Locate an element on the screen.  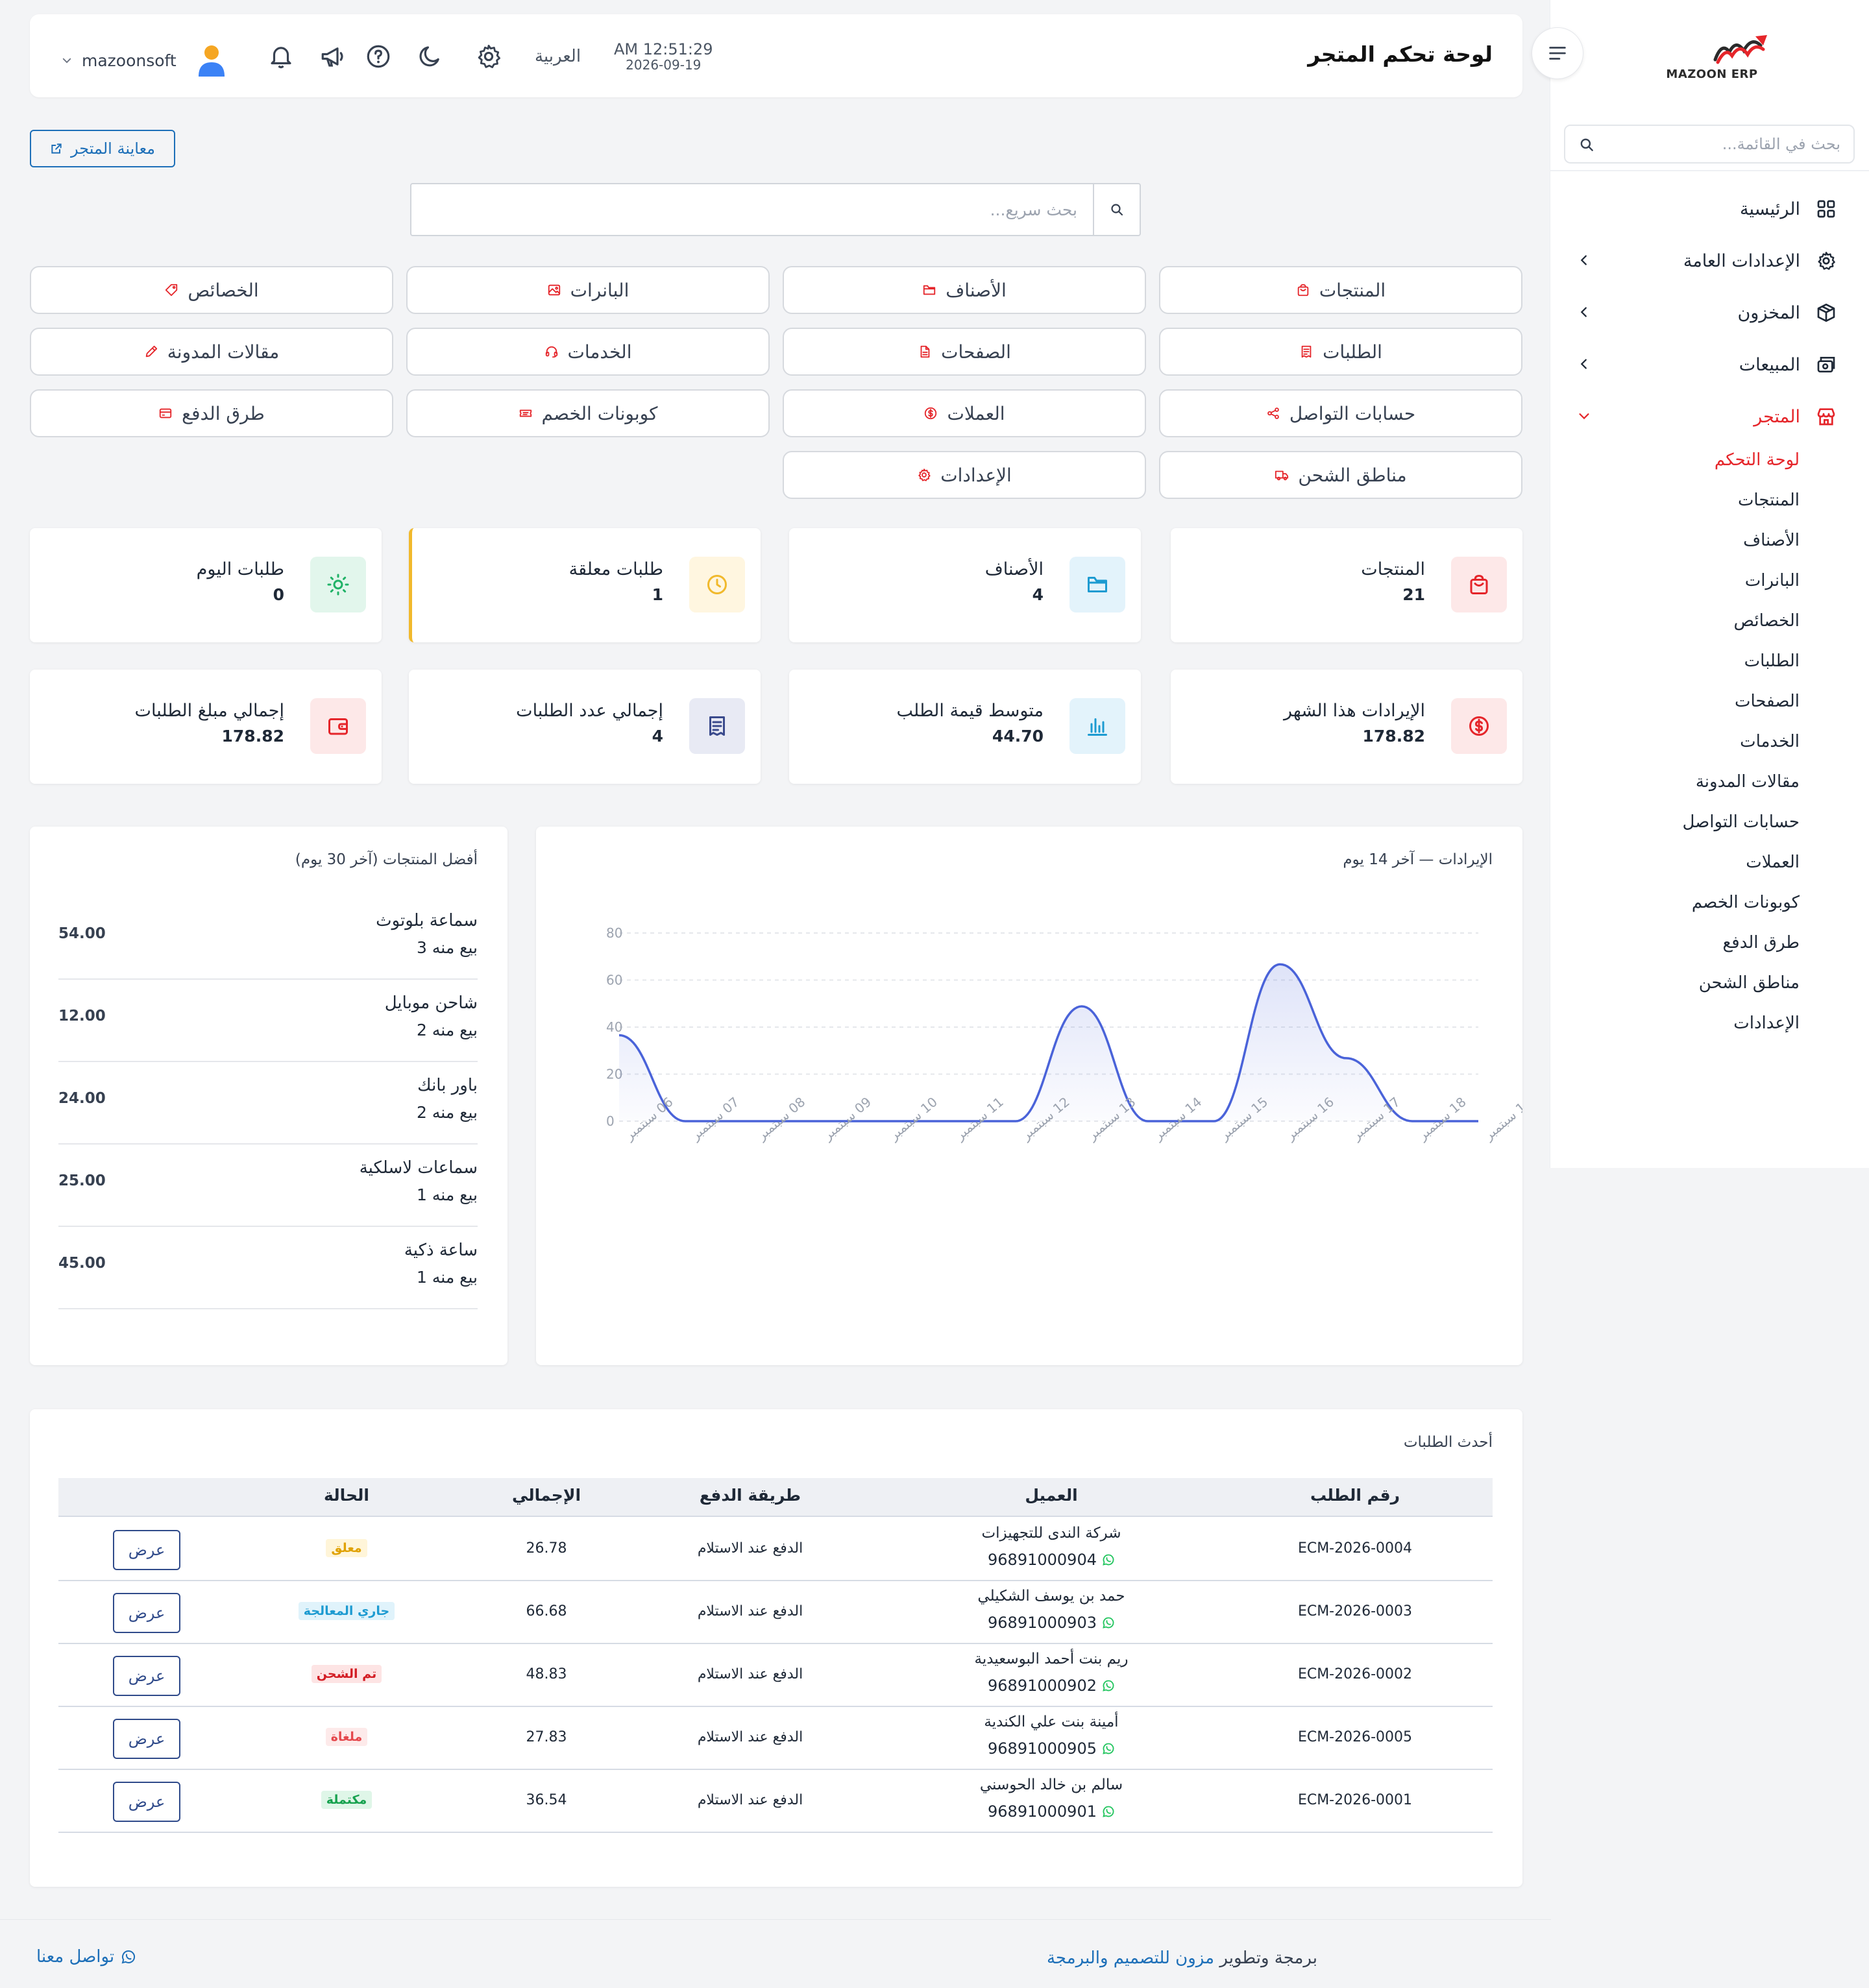
order-number: ECM-2026-0002 is located at coordinates (1355, 1674).